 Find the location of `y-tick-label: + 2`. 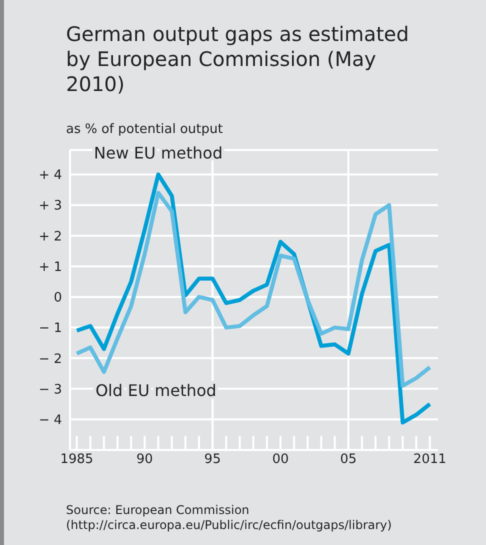

y-tick-label: + 2 is located at coordinates (50, 236).